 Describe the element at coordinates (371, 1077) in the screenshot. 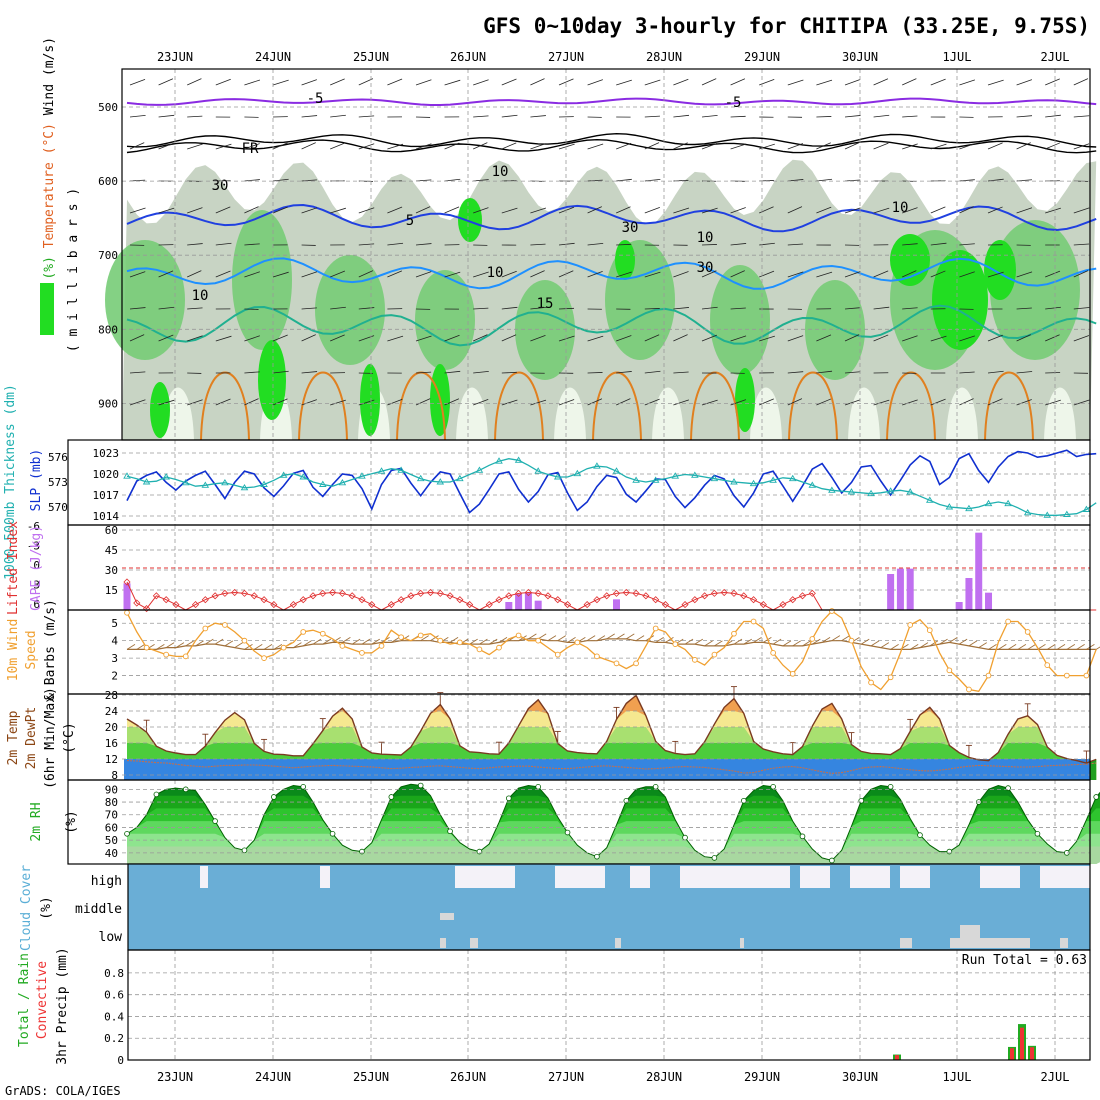

I see `bottom-date-label: 25JUN` at that location.